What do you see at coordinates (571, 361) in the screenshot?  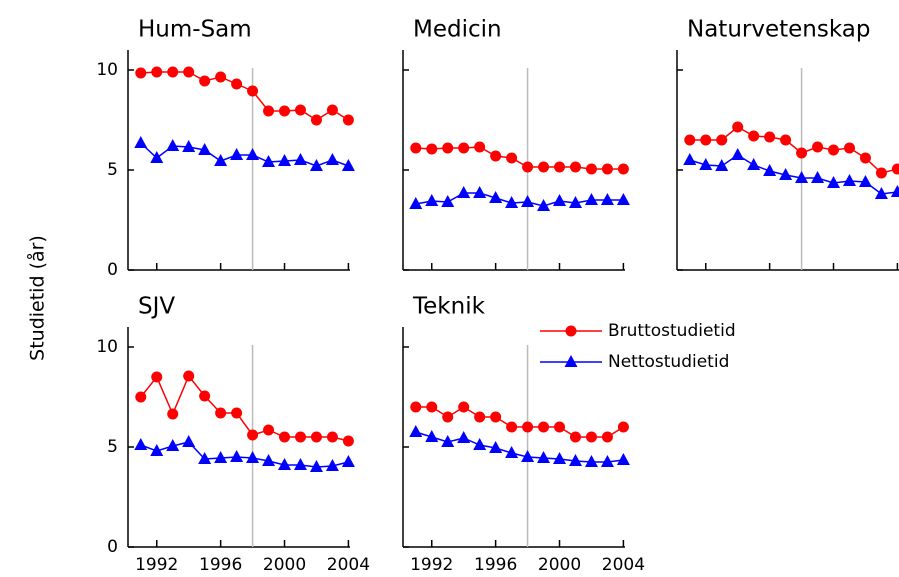 I see `legend-marker` at bounding box center [571, 361].